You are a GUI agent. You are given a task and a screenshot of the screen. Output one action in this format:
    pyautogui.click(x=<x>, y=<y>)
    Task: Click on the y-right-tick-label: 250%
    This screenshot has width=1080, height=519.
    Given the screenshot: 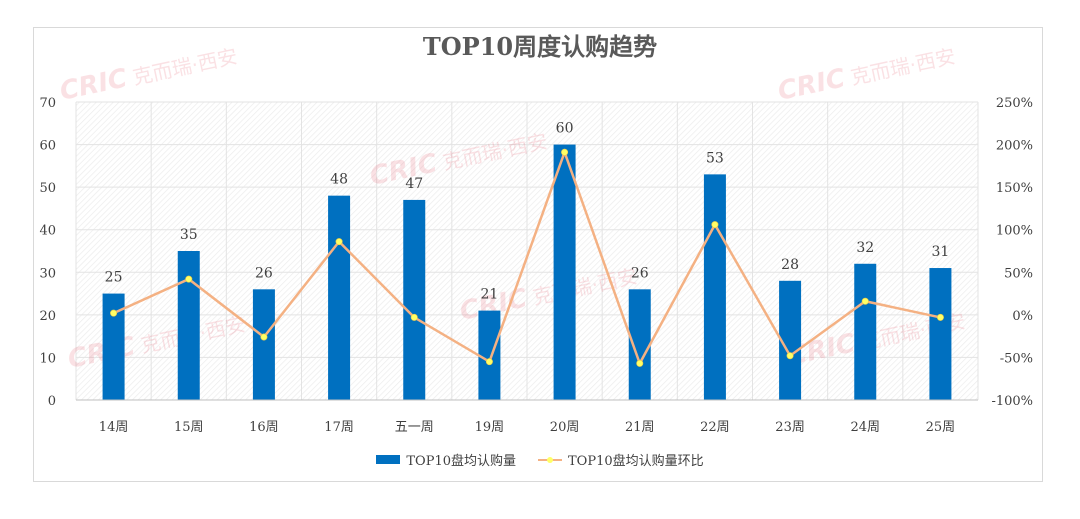 What is the action you would take?
    pyautogui.click(x=1014, y=103)
    